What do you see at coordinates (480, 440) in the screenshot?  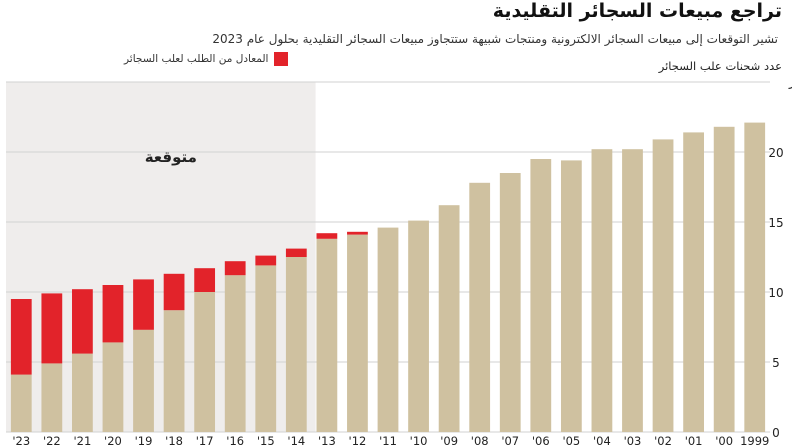 I see `x-tick-label: '08` at bounding box center [480, 440].